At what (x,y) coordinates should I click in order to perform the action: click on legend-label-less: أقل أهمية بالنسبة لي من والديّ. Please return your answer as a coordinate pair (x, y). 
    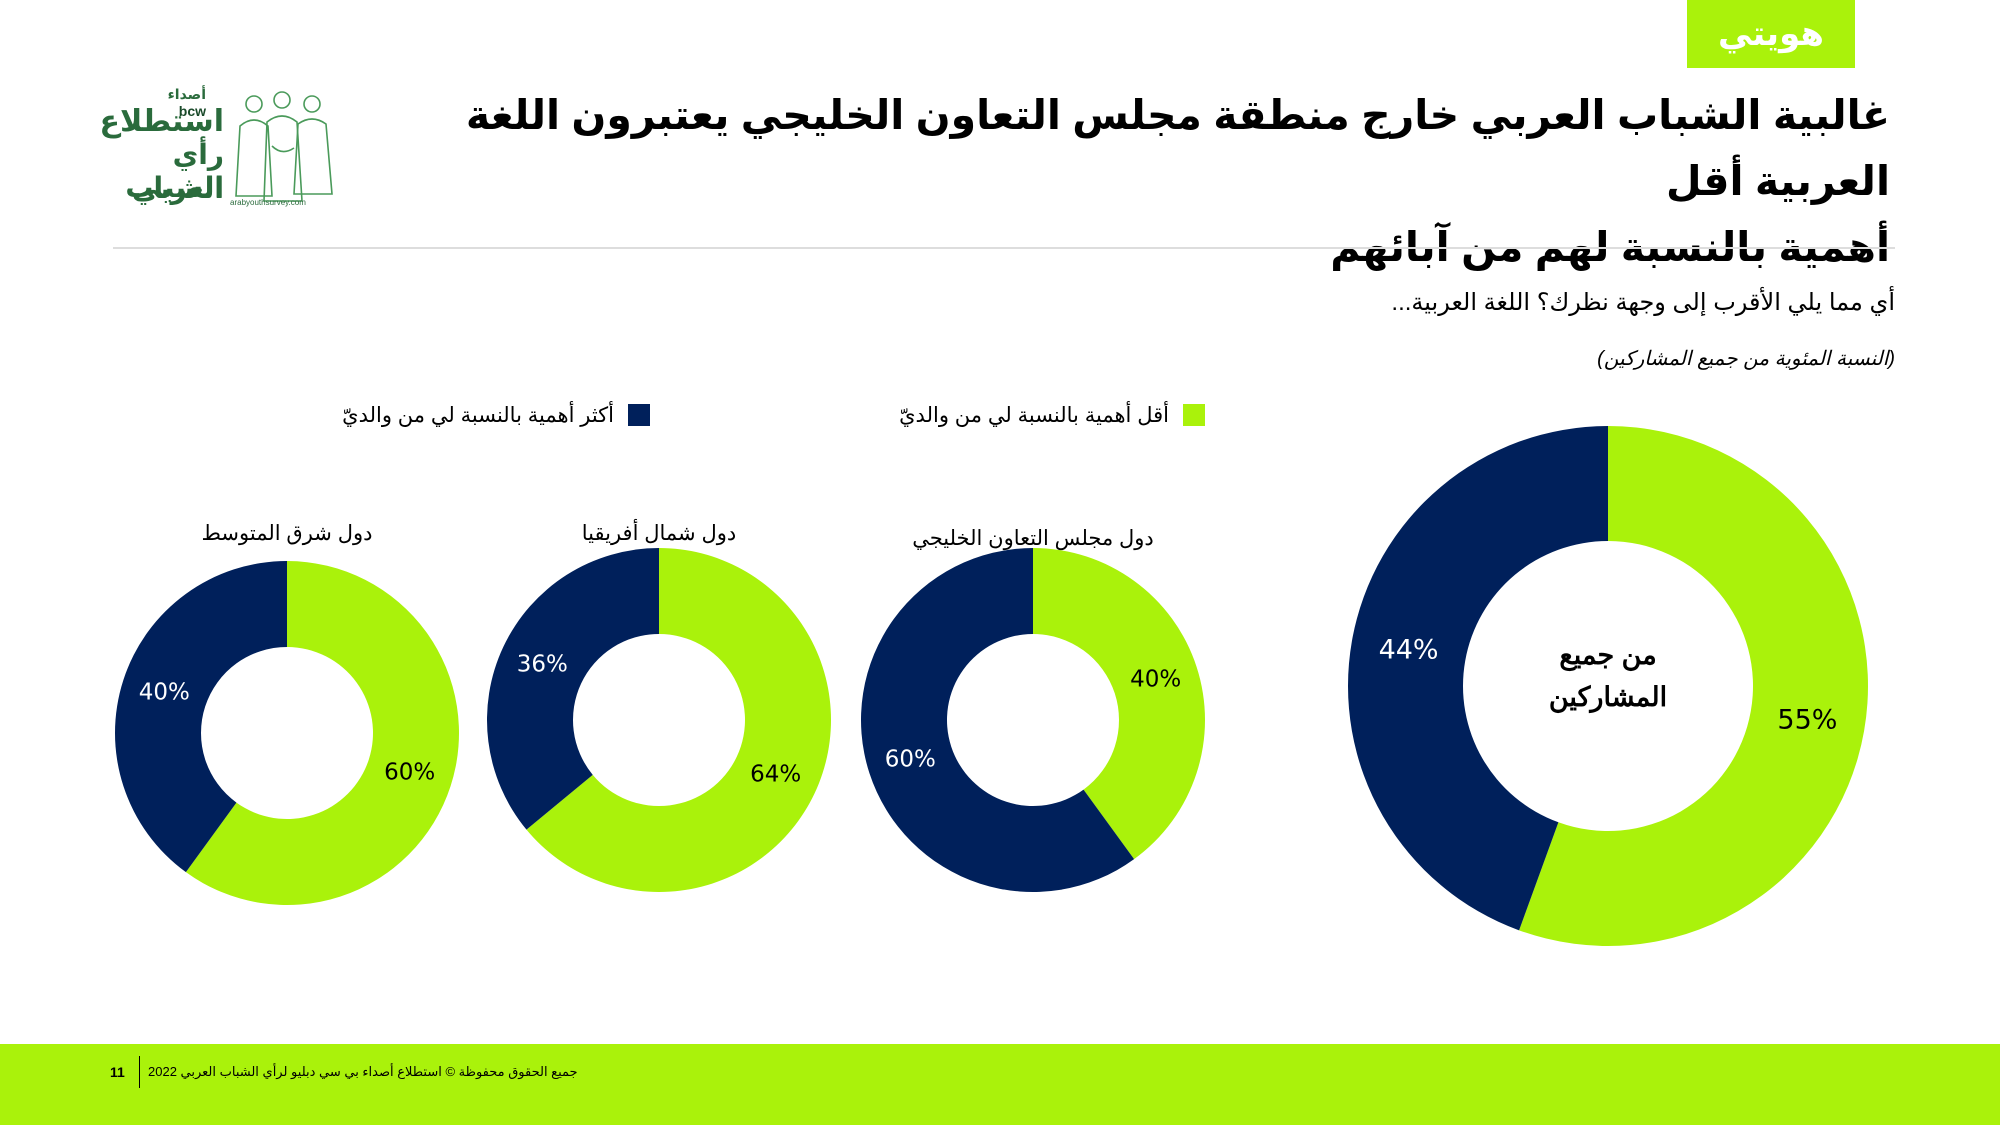
    Looking at the image, I should click on (1034, 415).